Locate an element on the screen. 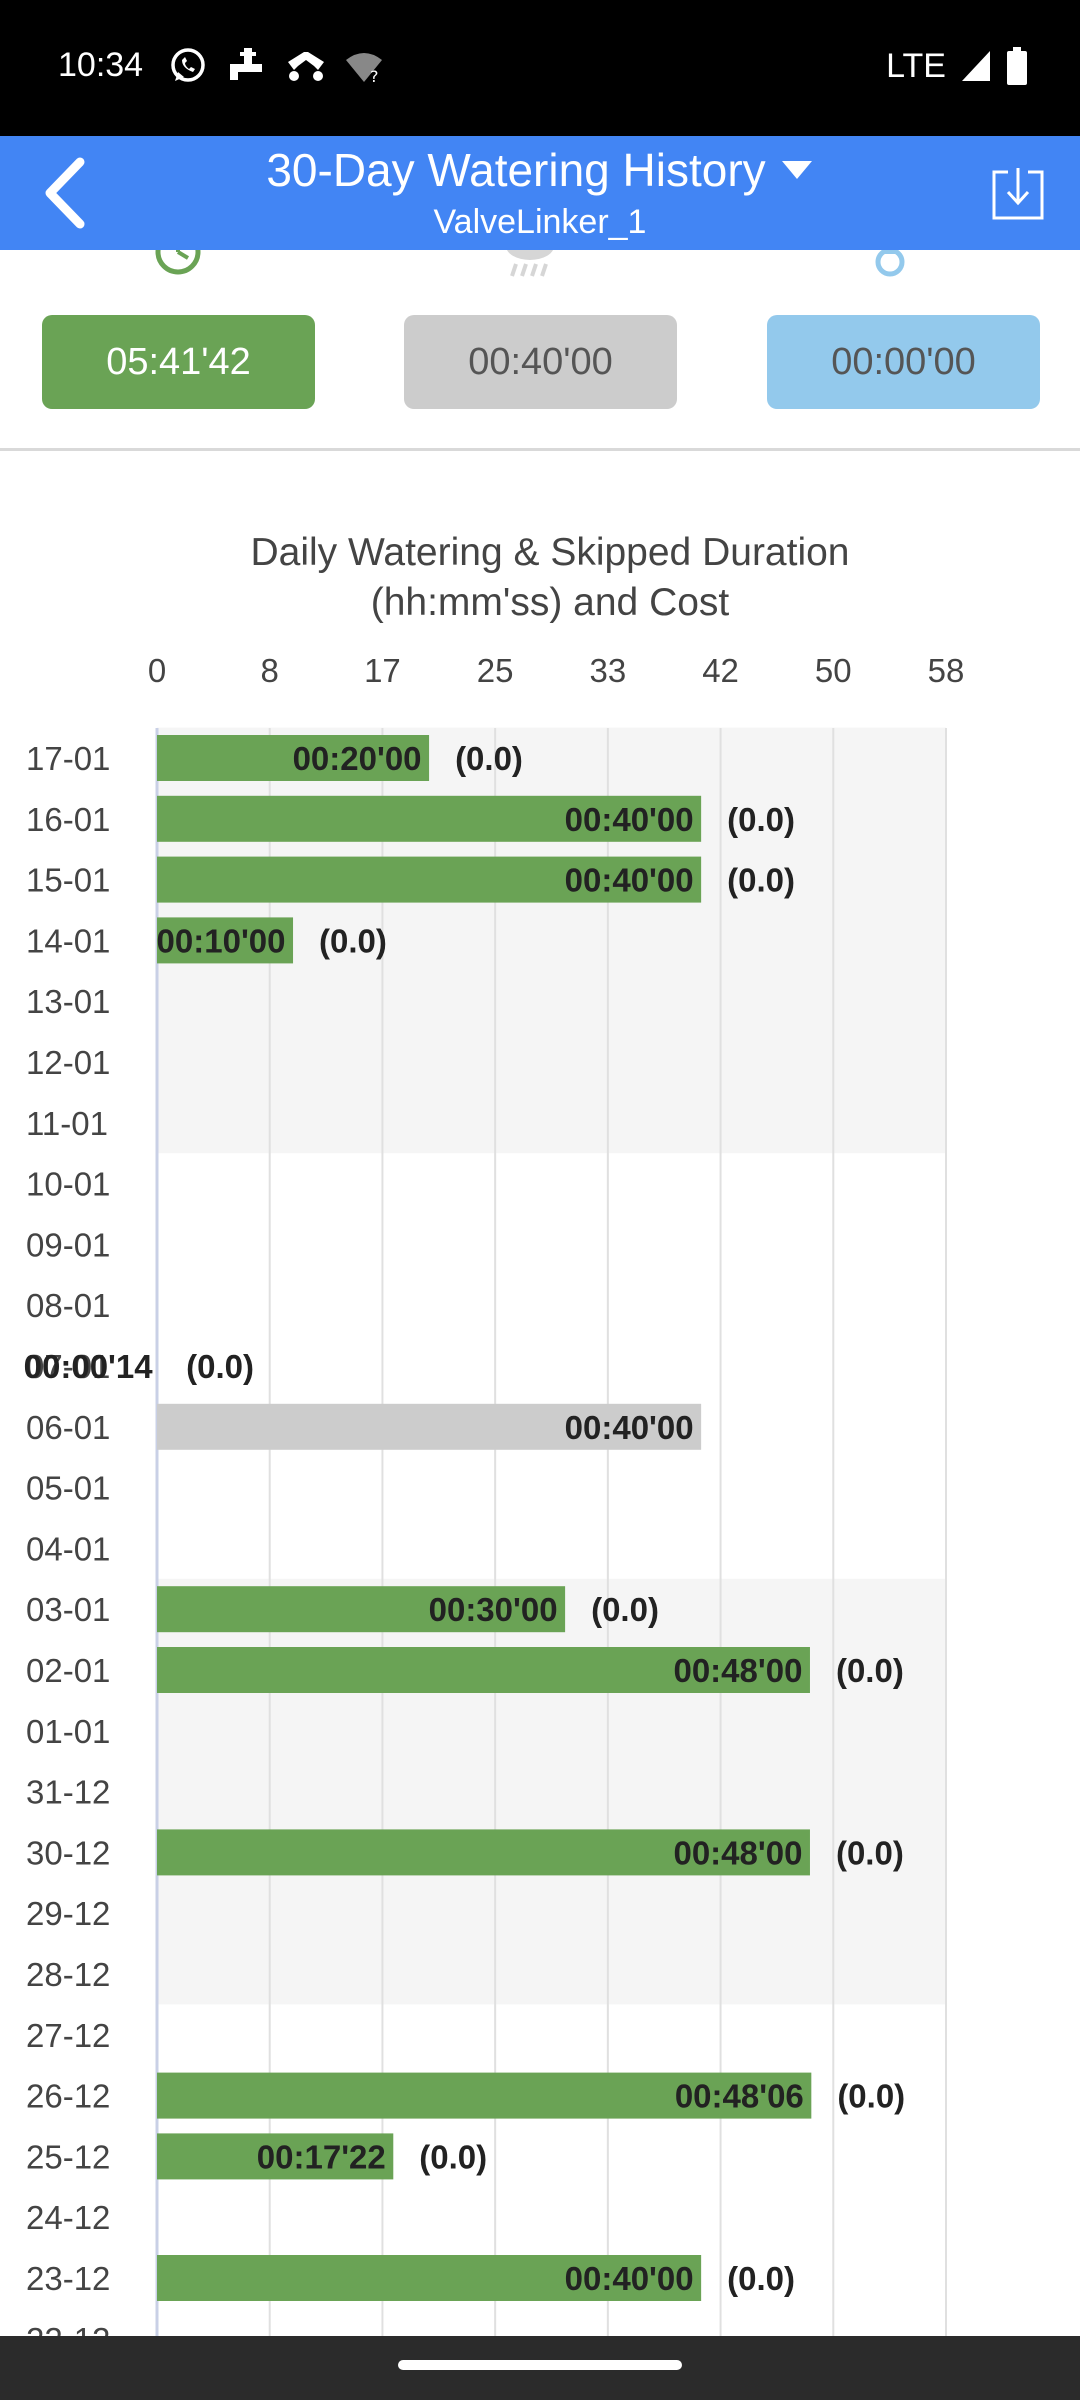  date-label: 27-12 is located at coordinates (68, 2035).